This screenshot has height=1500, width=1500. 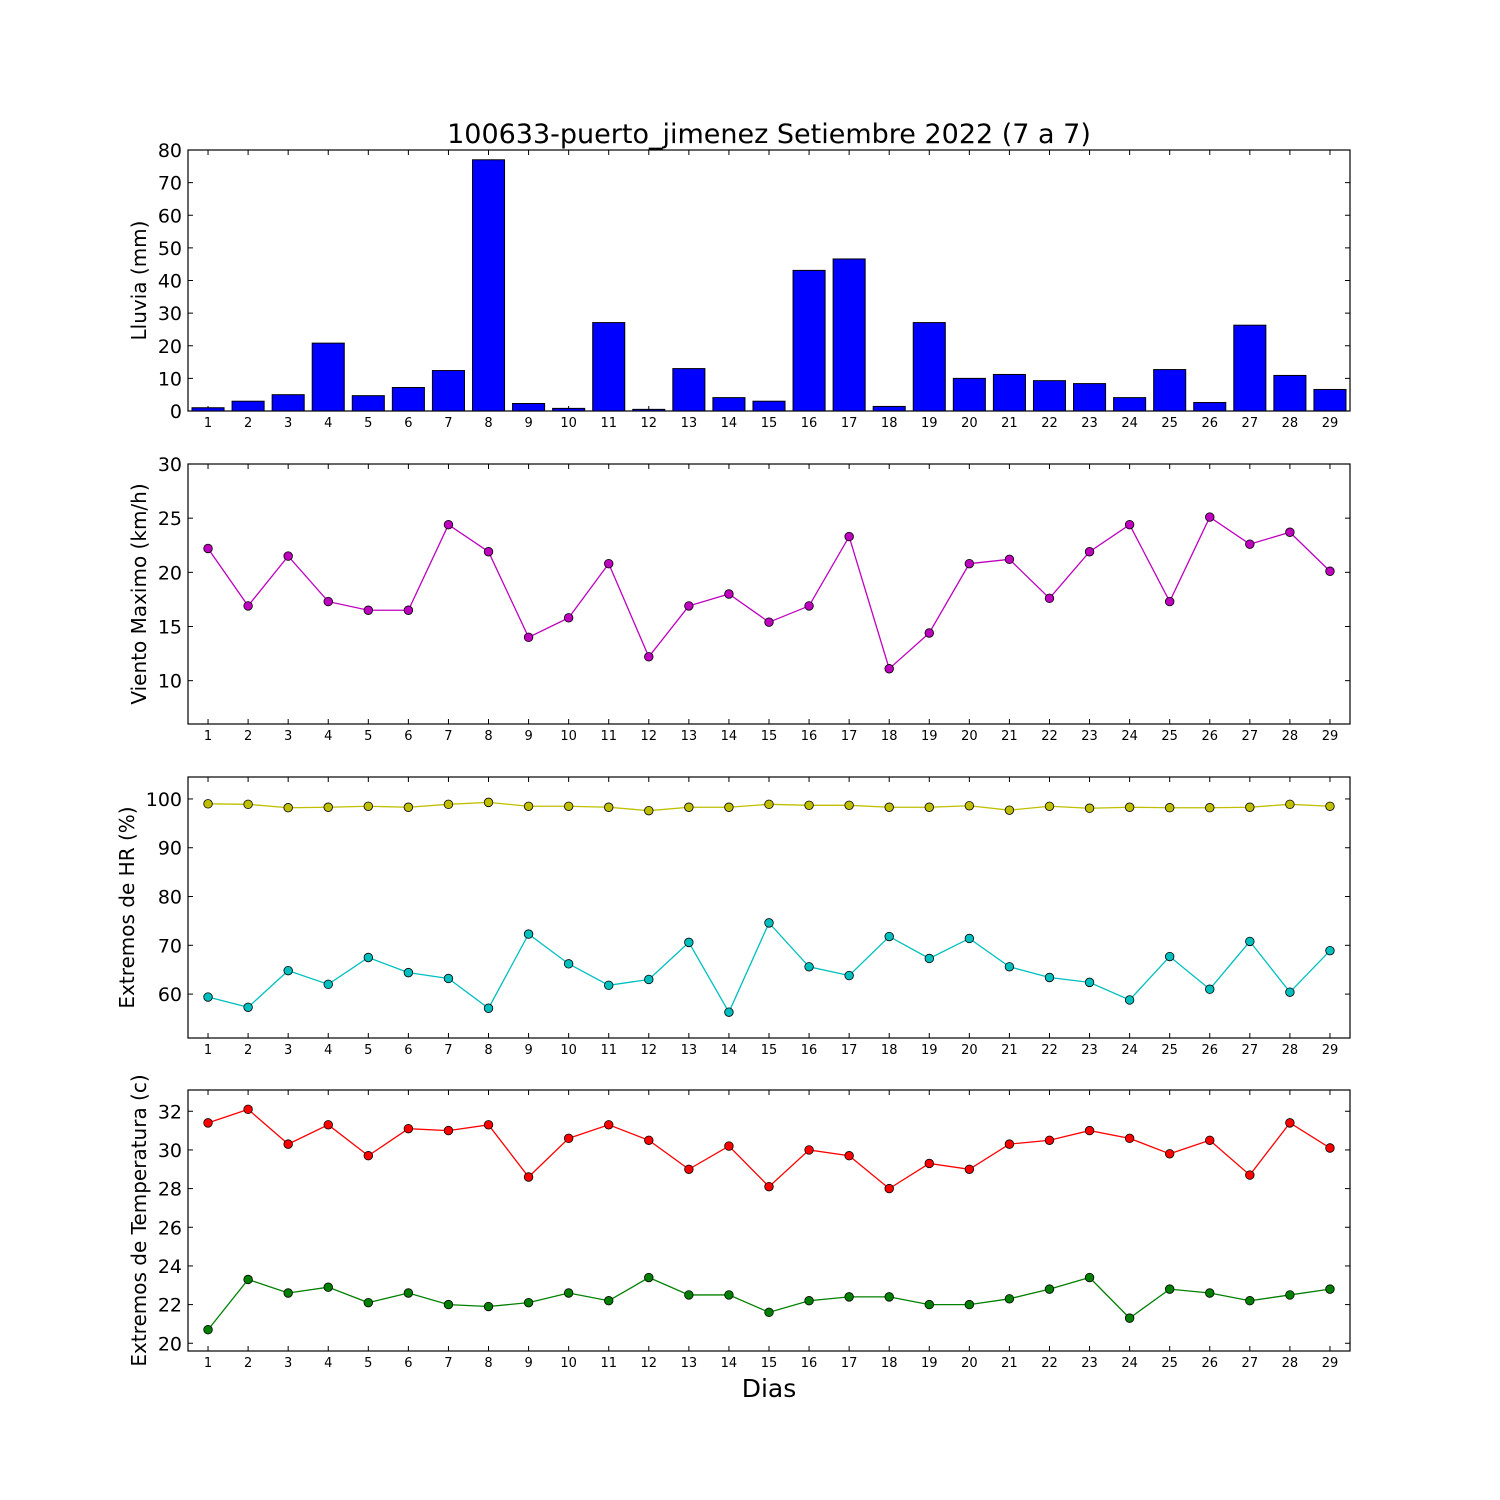 I want to click on xtick-label: 7, so click(x=448, y=423).